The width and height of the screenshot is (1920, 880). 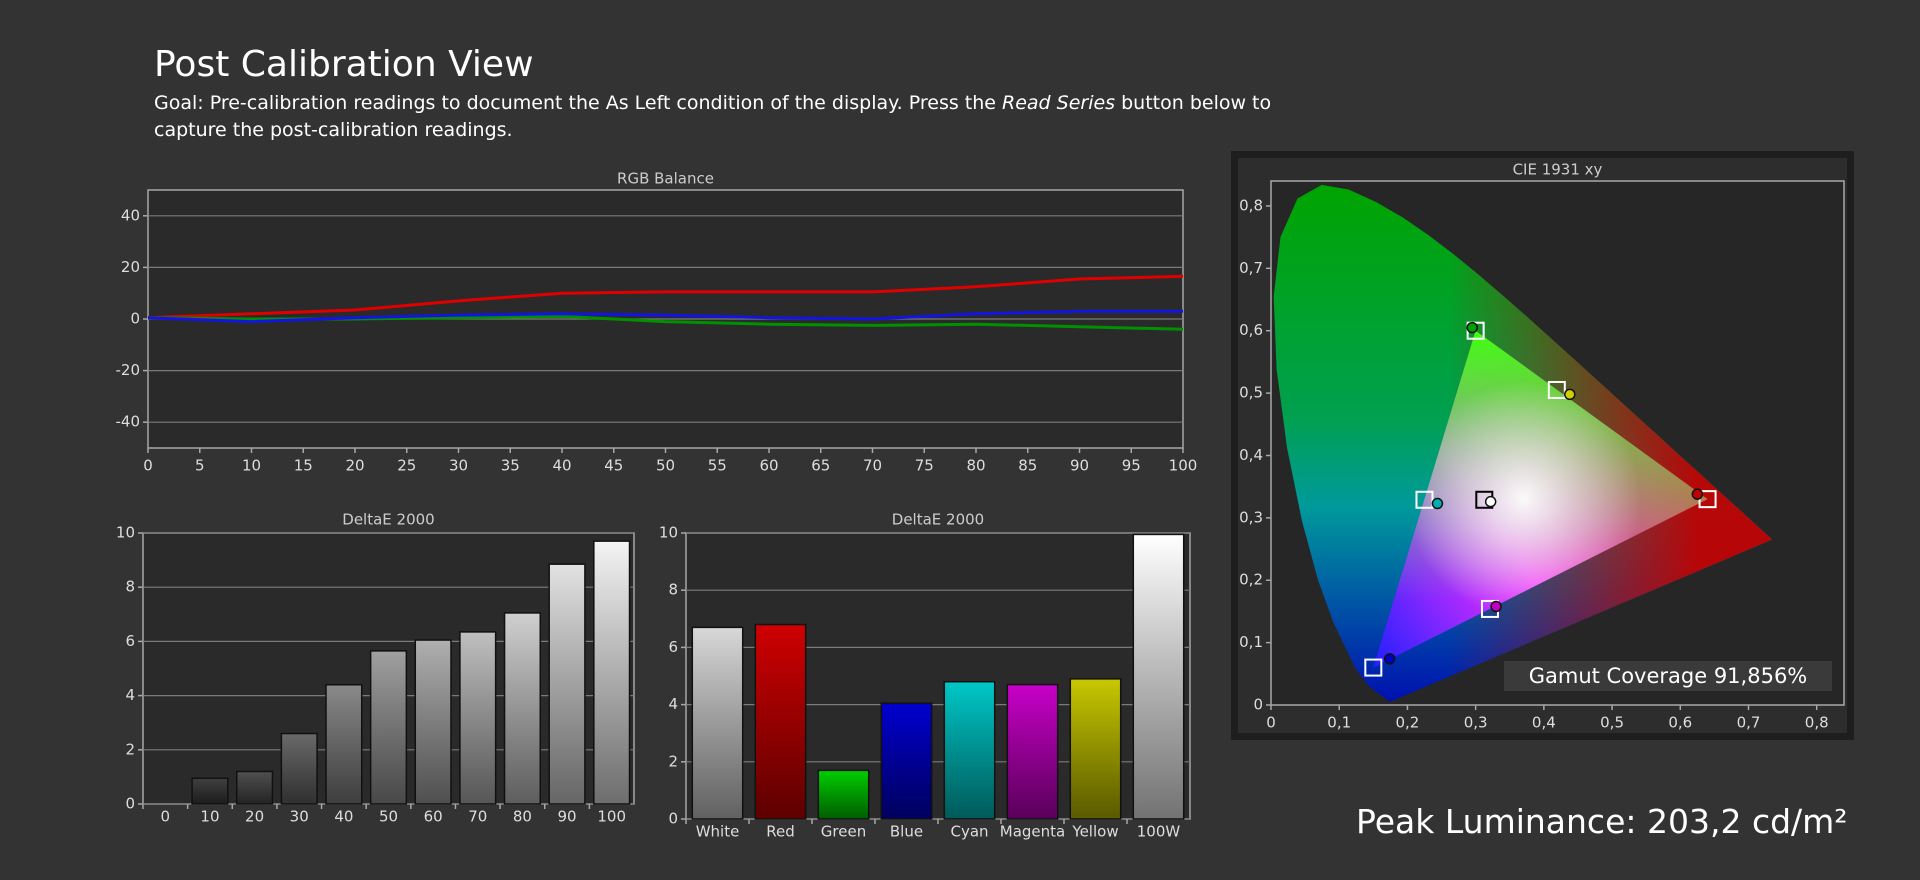 I want to click on x-tick-label: 95, so click(x=1131, y=466).